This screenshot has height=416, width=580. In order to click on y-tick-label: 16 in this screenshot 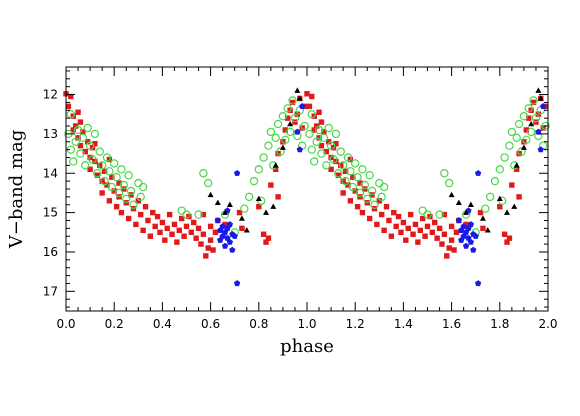, I will do `click(50, 252)`.